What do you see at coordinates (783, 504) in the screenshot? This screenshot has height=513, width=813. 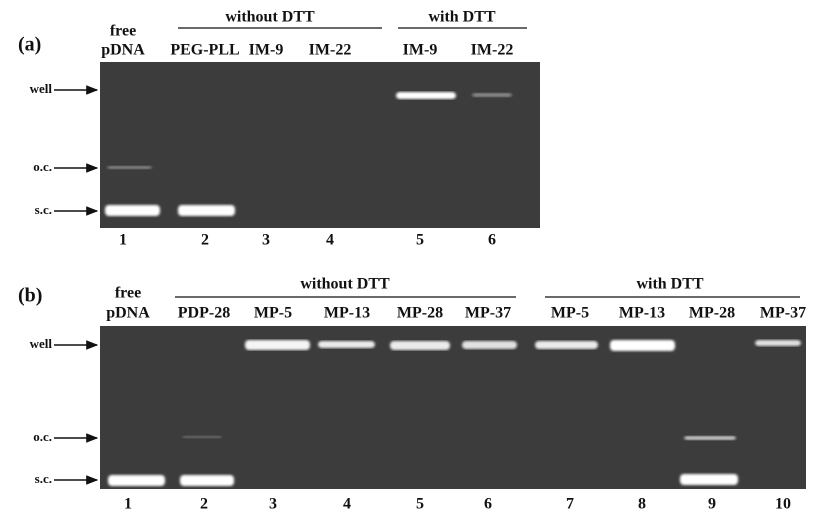 I see `lane-number: 10` at bounding box center [783, 504].